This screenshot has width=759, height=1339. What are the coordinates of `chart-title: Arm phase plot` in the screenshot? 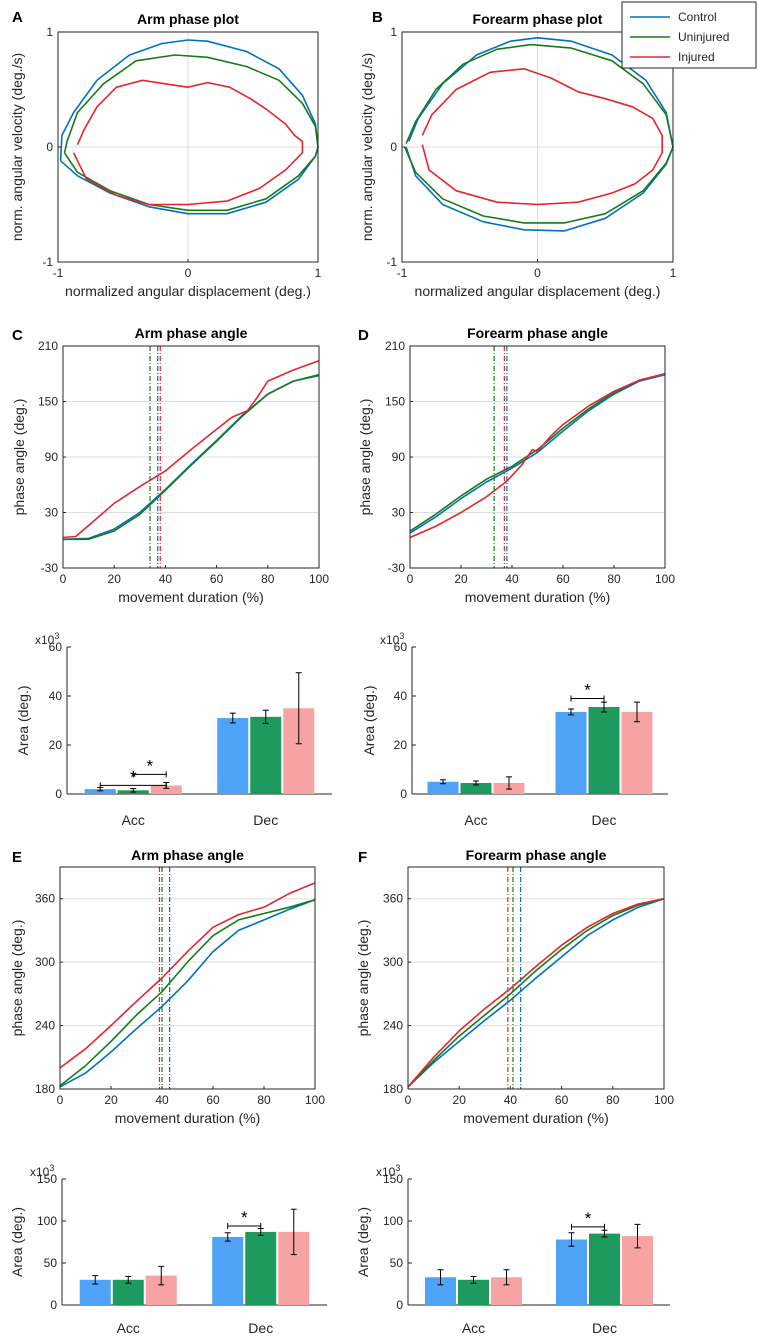 It's located at (188, 19).